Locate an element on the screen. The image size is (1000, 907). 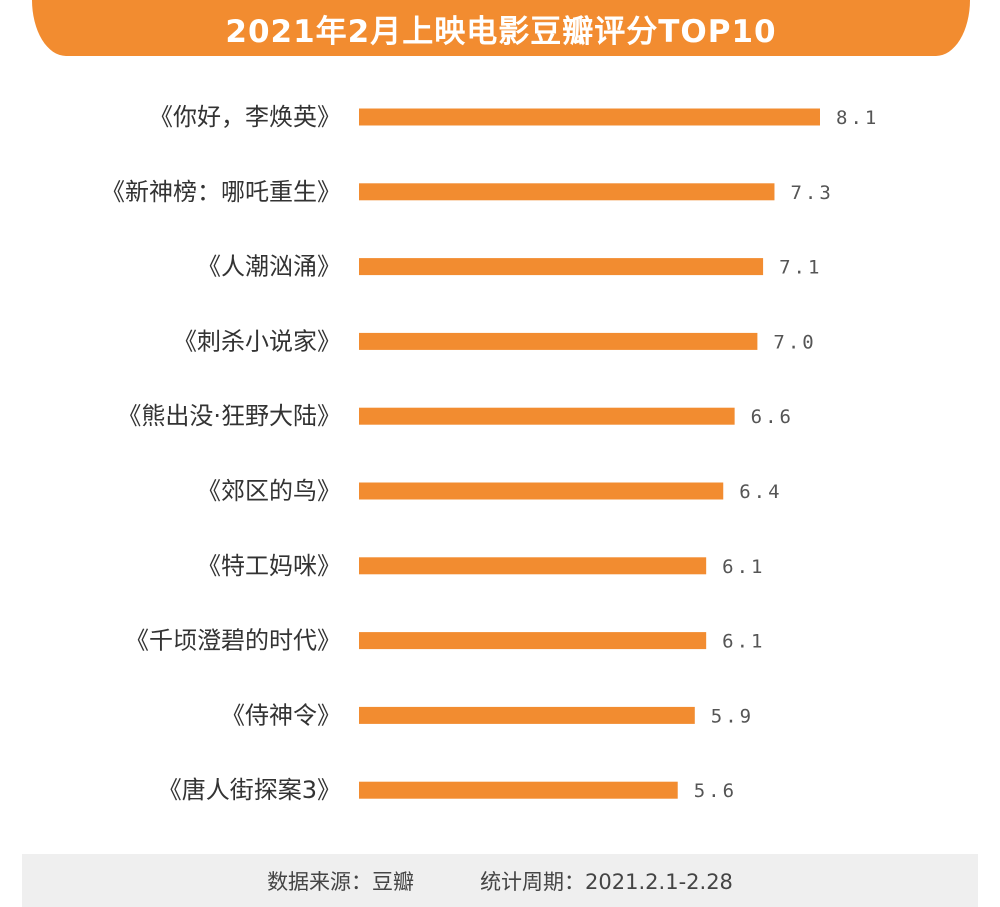
footer-source: 数据来源：豆瓣 is located at coordinates (341, 881).